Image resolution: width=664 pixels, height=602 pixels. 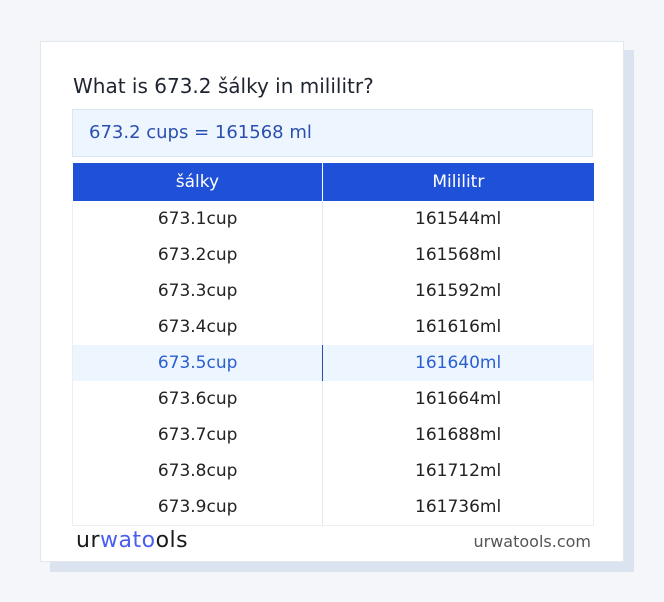 I want to click on table-row: 673.5cup 161640ml, so click(x=332, y=363).